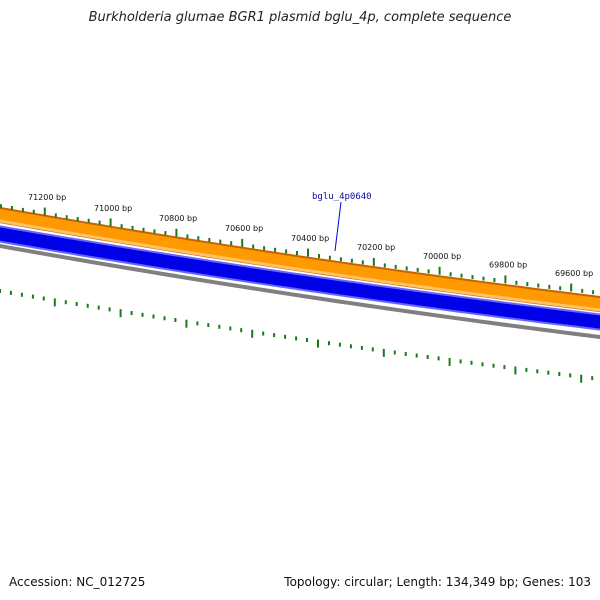  I want to click on position-label: 70600 bp, so click(244, 228).